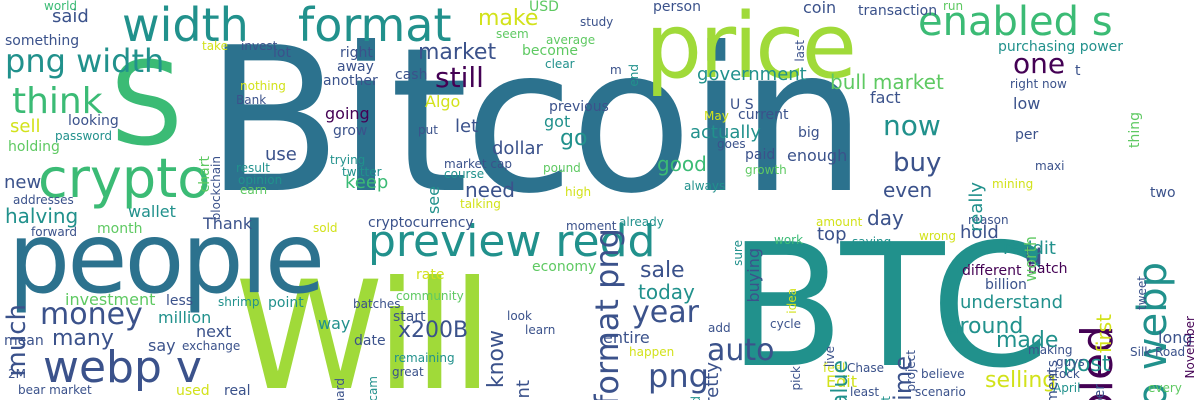 The image size is (1200, 400). Describe the element at coordinates (571, 40) in the screenshot. I see `word-average: average` at that location.